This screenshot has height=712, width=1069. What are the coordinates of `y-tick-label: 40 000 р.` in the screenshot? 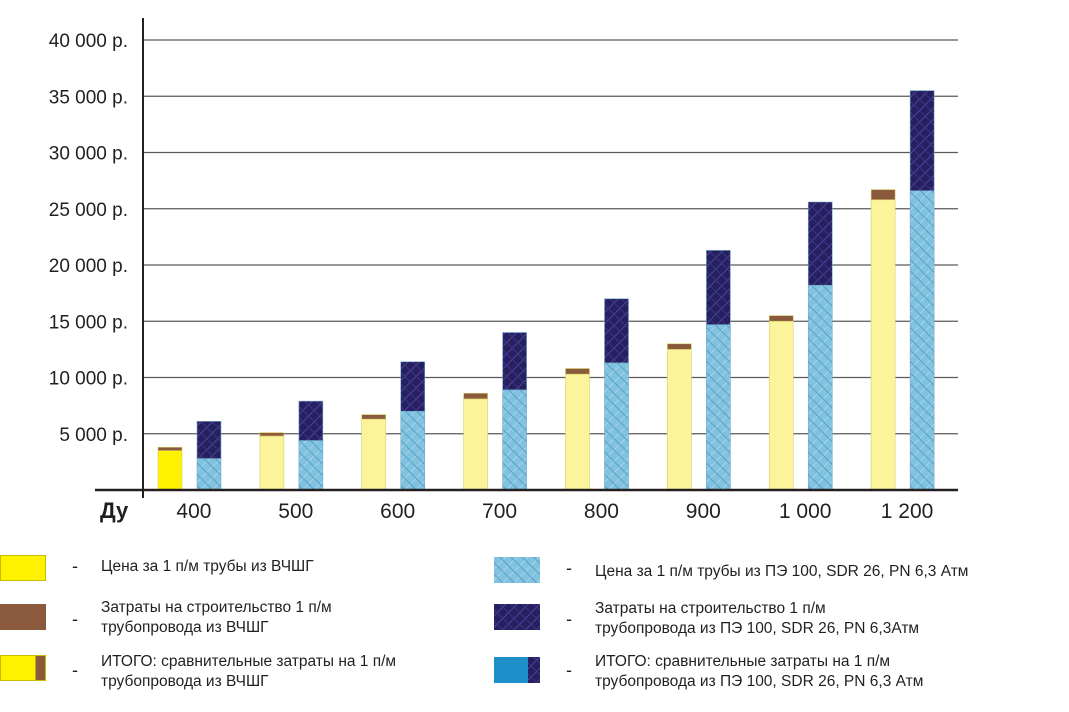 It's located at (88, 41).